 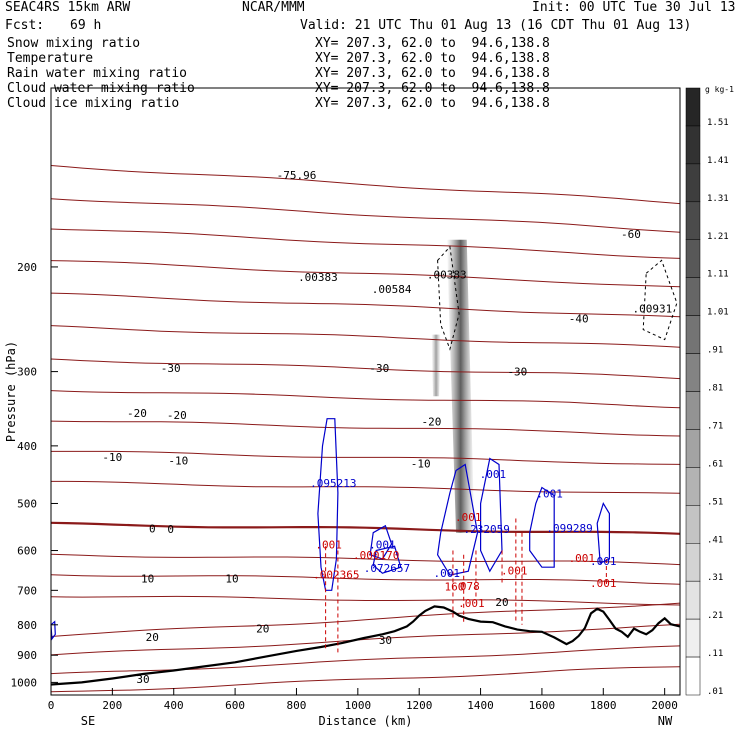 What do you see at coordinates (634, 7) in the screenshot?
I see `init-time: Init: 00 UTC Tue 30 Jul 13` at bounding box center [634, 7].